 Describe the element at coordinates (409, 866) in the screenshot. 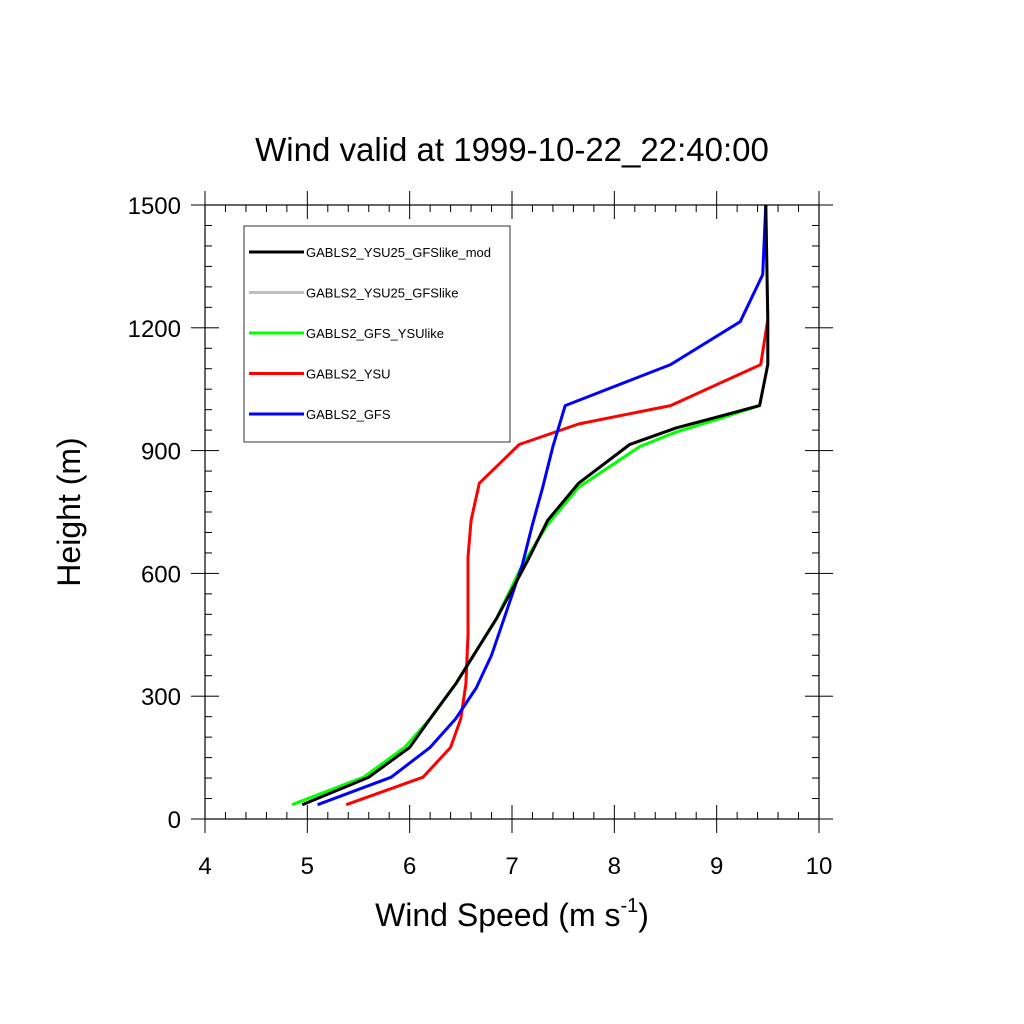

I see `x-tick-label: 6` at that location.